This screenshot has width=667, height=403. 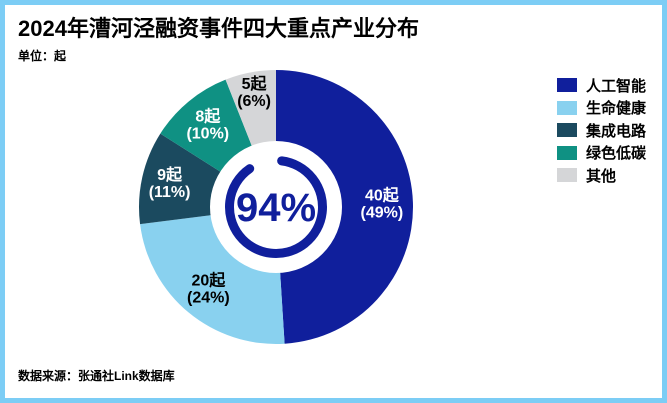 What do you see at coordinates (218, 28) in the screenshot?
I see `chart-title: 2024年漕河泾融资事件四大重点产业分布` at bounding box center [218, 28].